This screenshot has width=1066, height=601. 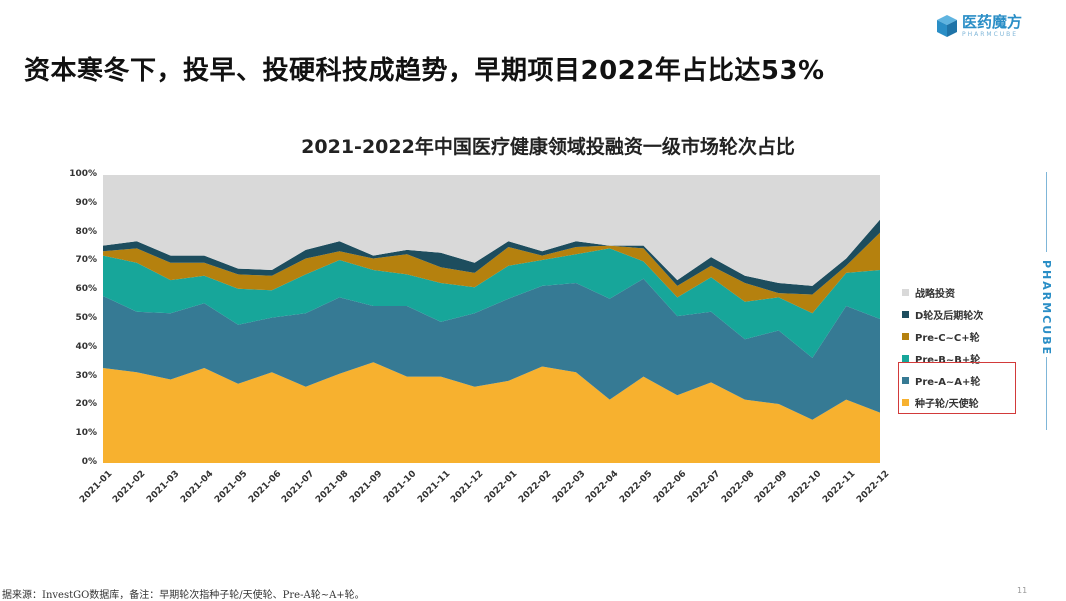 What do you see at coordinates (86, 346) in the screenshot?
I see `y-tick-label: 40%` at bounding box center [86, 346].